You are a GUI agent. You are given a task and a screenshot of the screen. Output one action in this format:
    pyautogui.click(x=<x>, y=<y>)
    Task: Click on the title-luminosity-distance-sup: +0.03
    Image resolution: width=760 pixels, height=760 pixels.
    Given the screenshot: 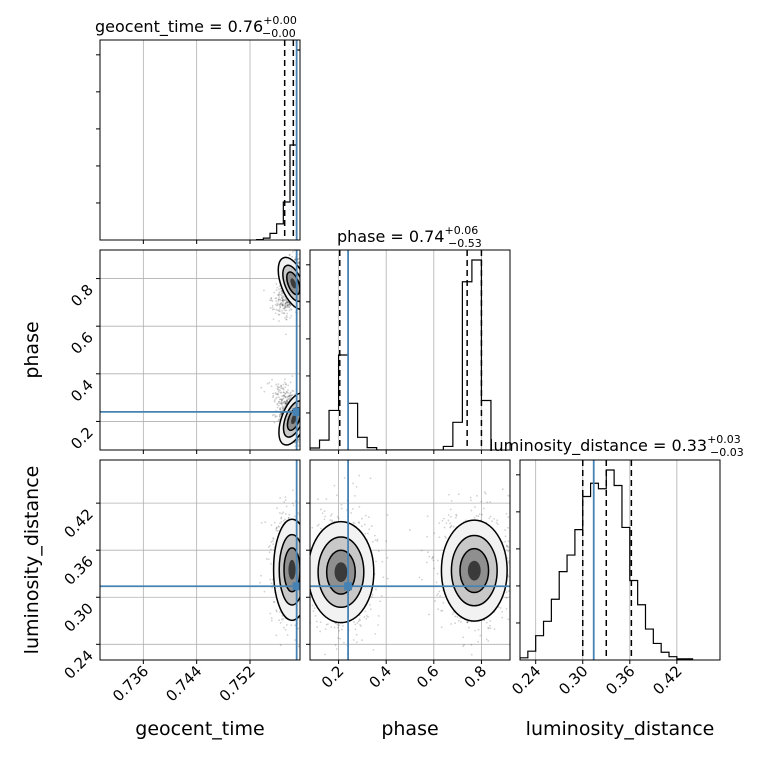 What is the action you would take?
    pyautogui.click(x=724, y=439)
    